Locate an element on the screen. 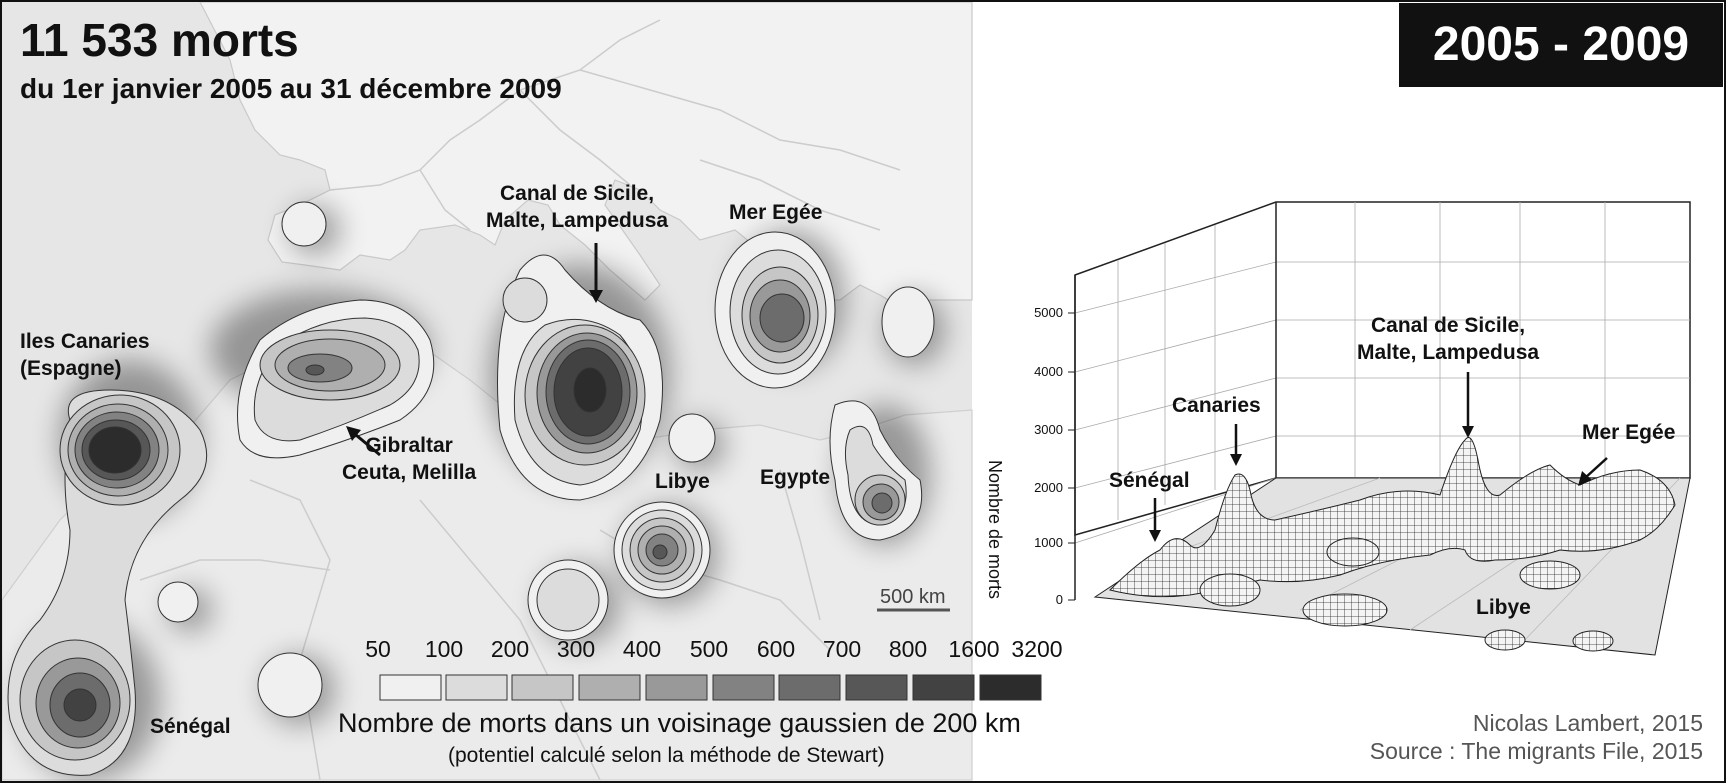 The height and width of the screenshot is (783, 1726). legend-threshold-9: 800 is located at coordinates (908, 649).